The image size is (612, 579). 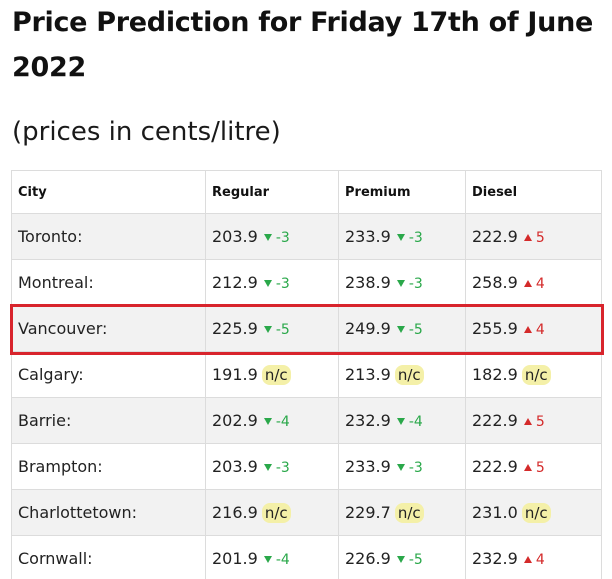 I want to click on diesel-cell: 231.0 n/c, so click(x=533, y=512).